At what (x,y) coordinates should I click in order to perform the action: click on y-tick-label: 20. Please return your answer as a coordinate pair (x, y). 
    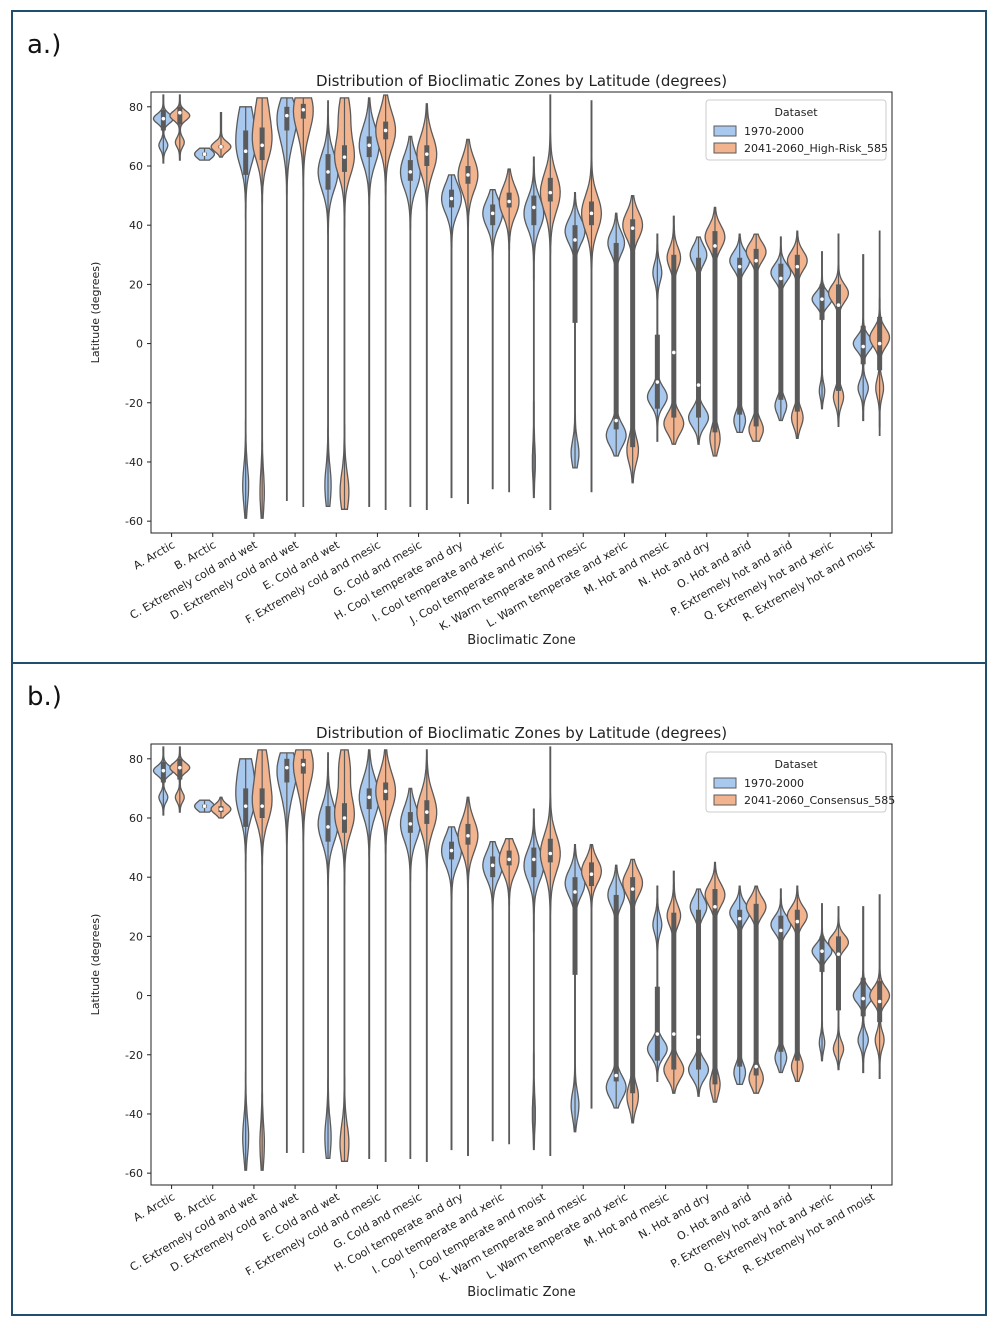
    Looking at the image, I should click on (136, 936).